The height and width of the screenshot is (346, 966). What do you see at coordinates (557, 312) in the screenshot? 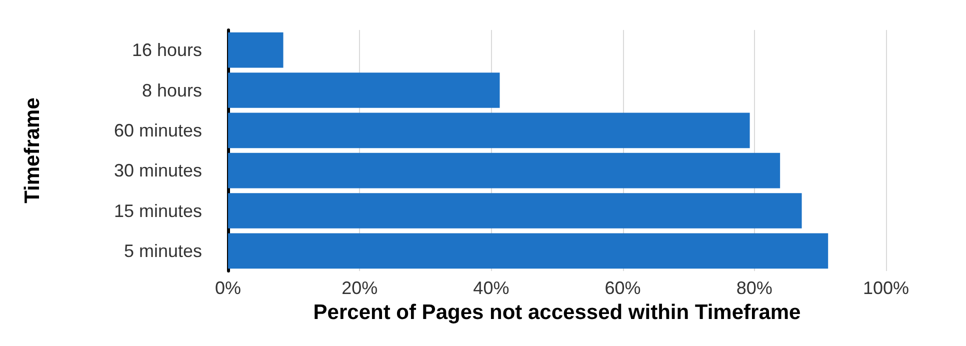
I see `x-axis-title: Percent of Pages not accessed within Timeframe` at bounding box center [557, 312].